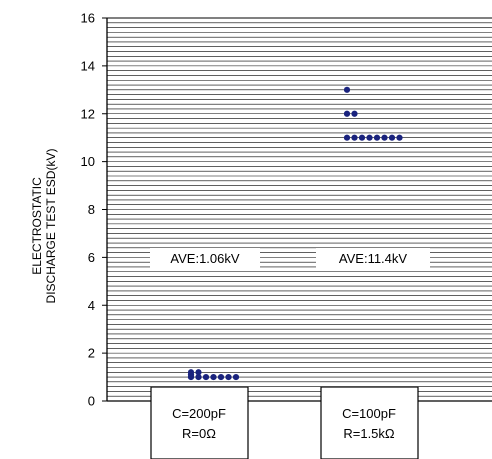 The height and width of the screenshot is (459, 492). What do you see at coordinates (91, 305) in the screenshot?
I see `y-tick-label: 4` at bounding box center [91, 305].